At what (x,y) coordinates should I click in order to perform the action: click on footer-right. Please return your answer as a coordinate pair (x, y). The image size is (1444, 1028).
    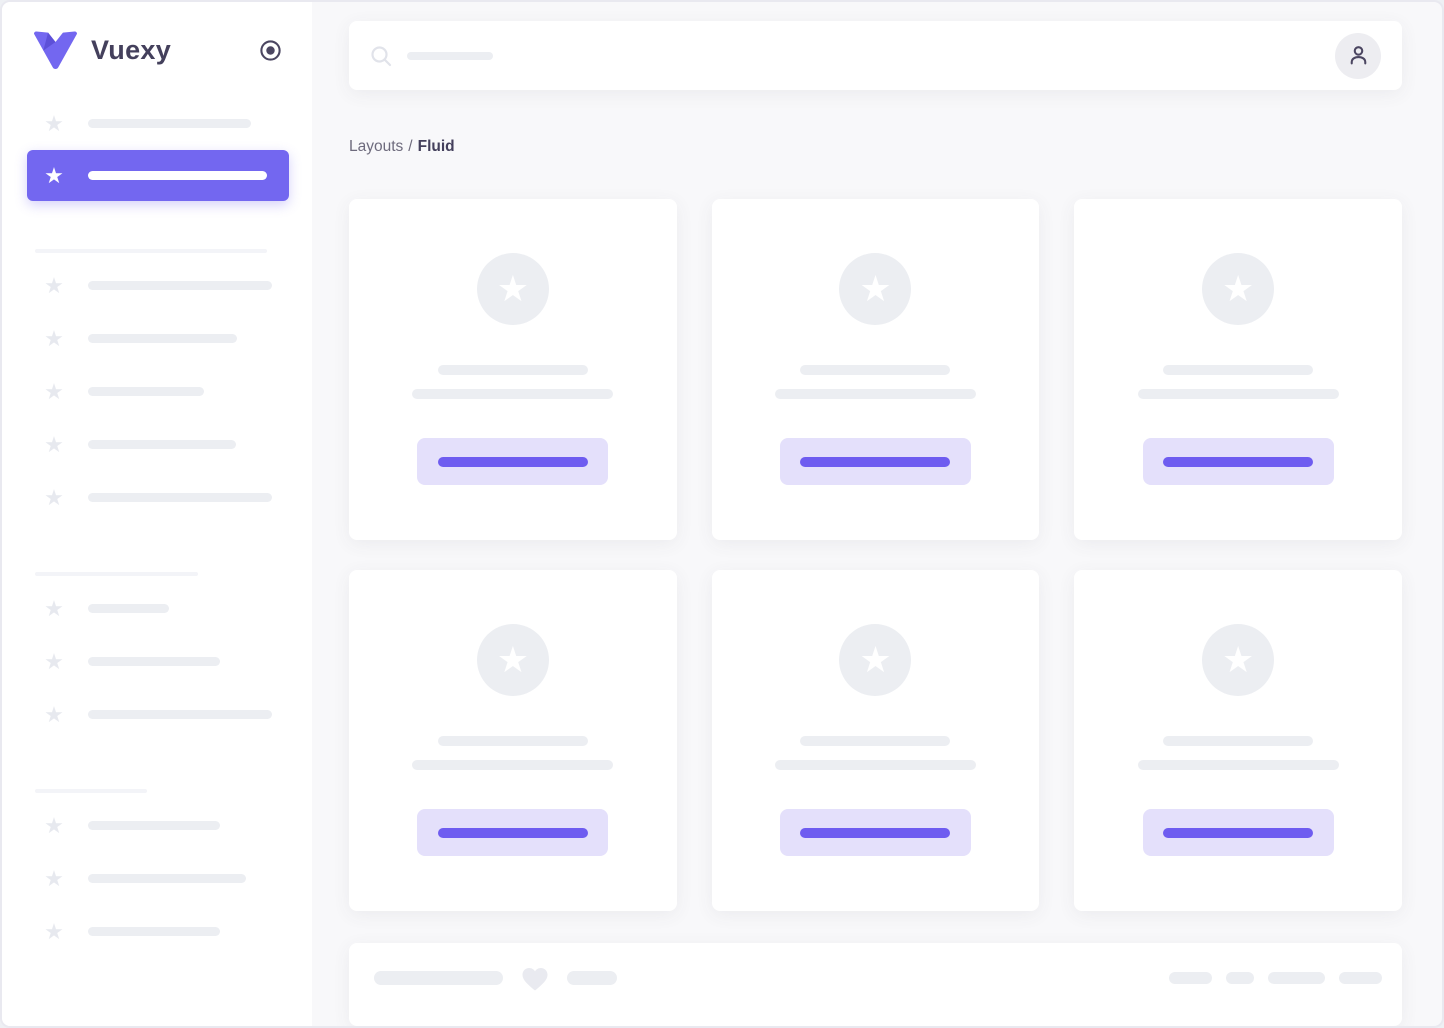
    Looking at the image, I should click on (1275, 977).